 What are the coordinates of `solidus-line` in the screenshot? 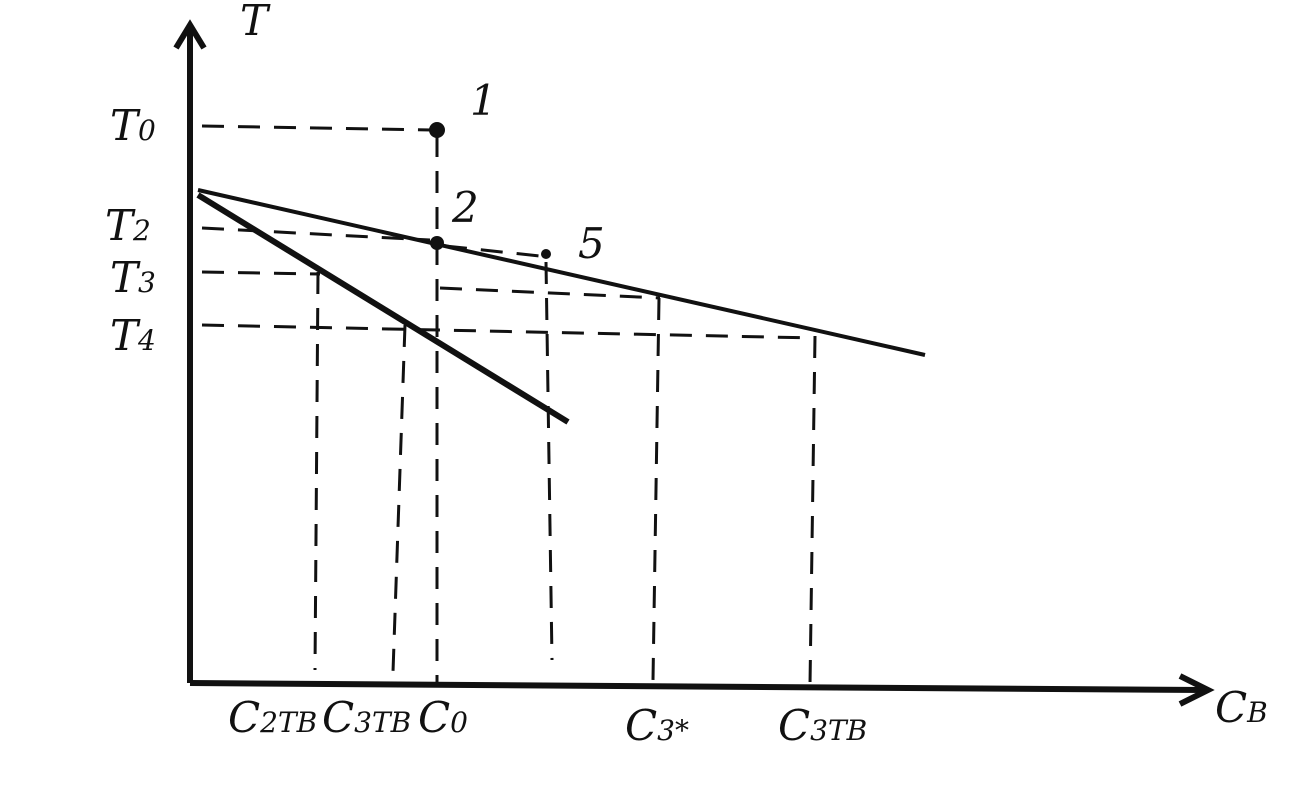 It's located at (383, 308).